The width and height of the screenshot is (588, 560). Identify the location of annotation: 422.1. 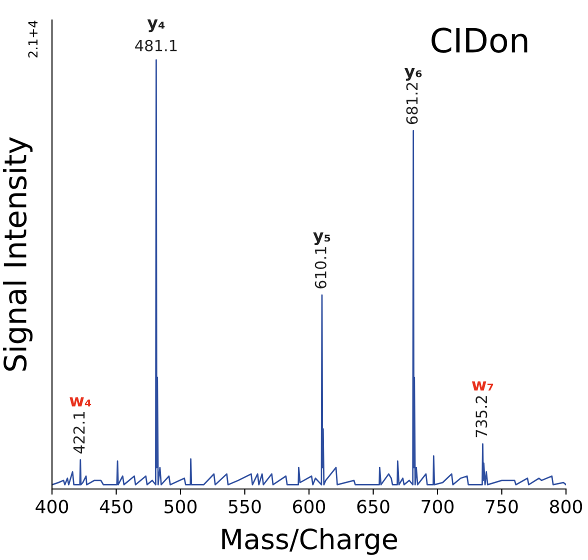
(79, 433).